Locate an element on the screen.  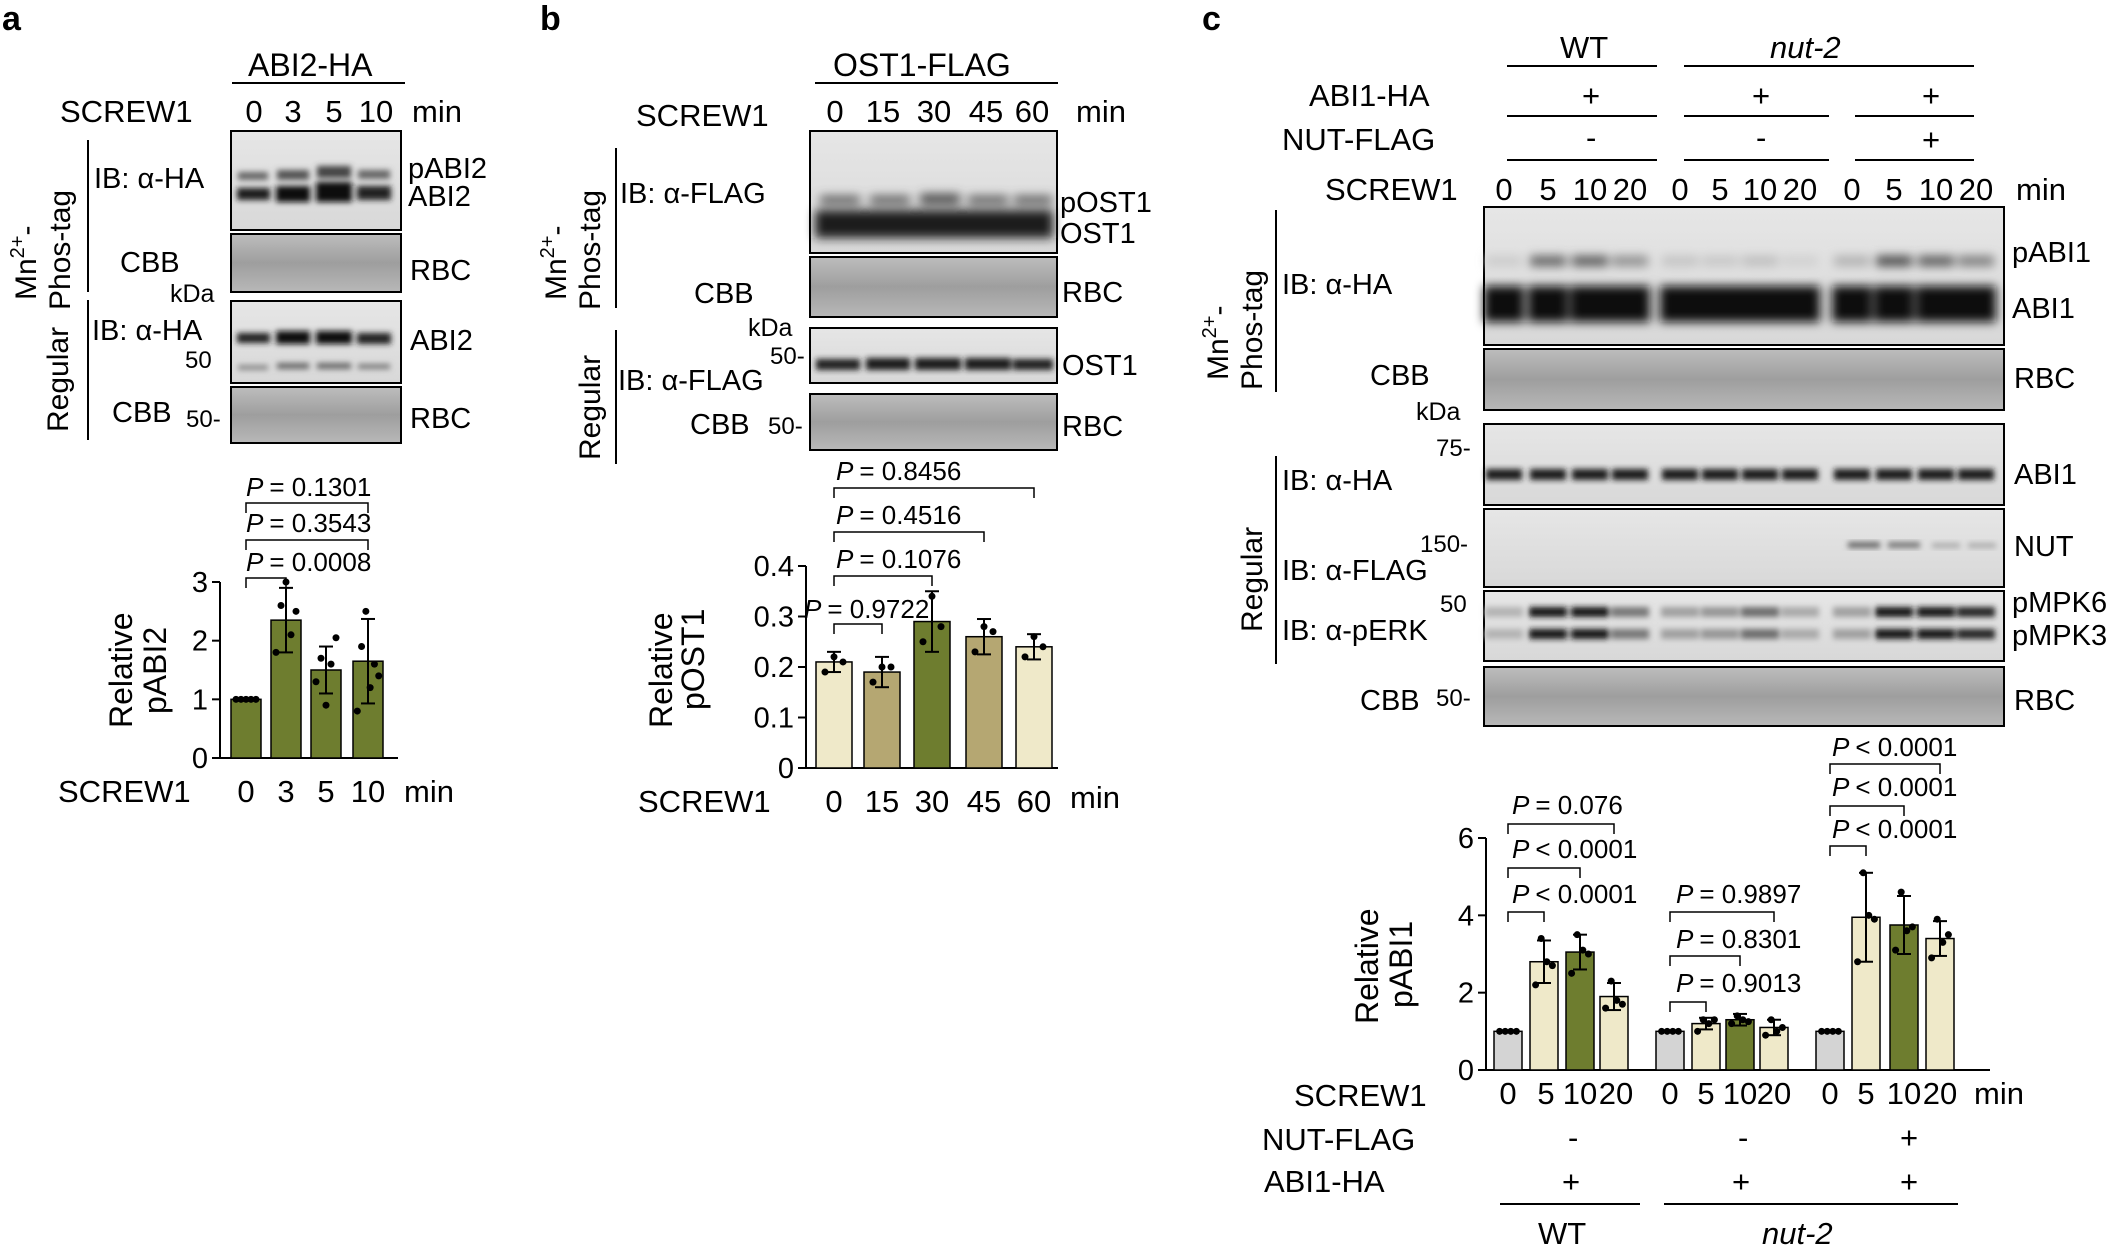
b-gel-cbb2 is located at coordinates (933, 422).